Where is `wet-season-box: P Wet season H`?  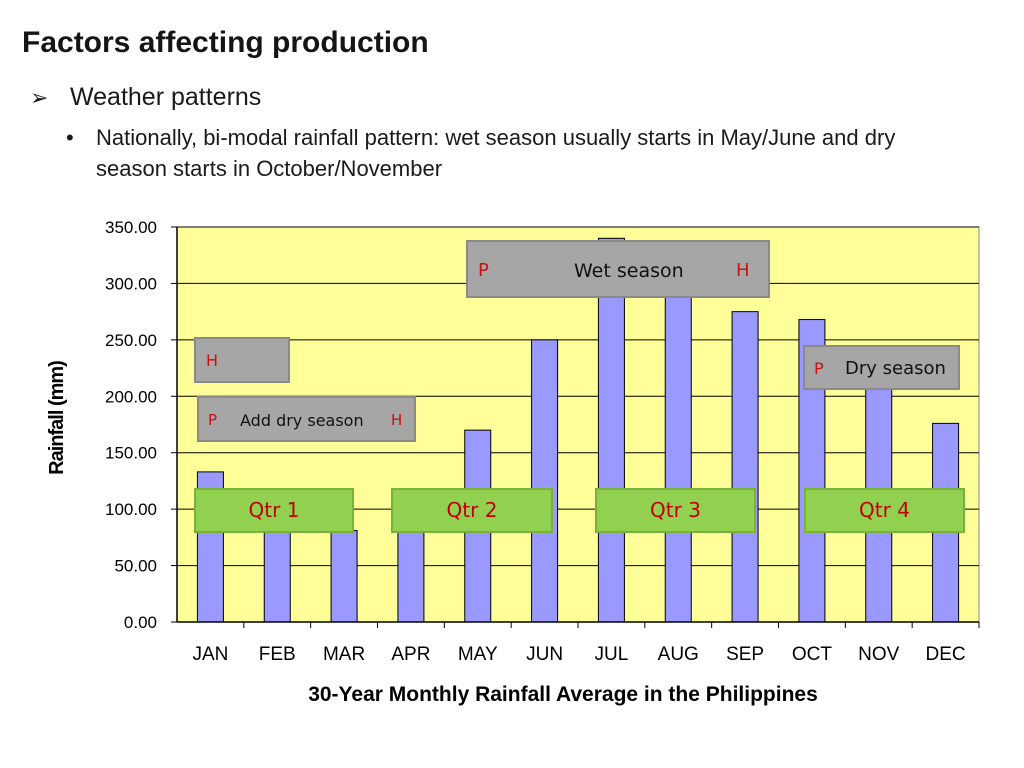 wet-season-box: P Wet season H is located at coordinates (618, 269).